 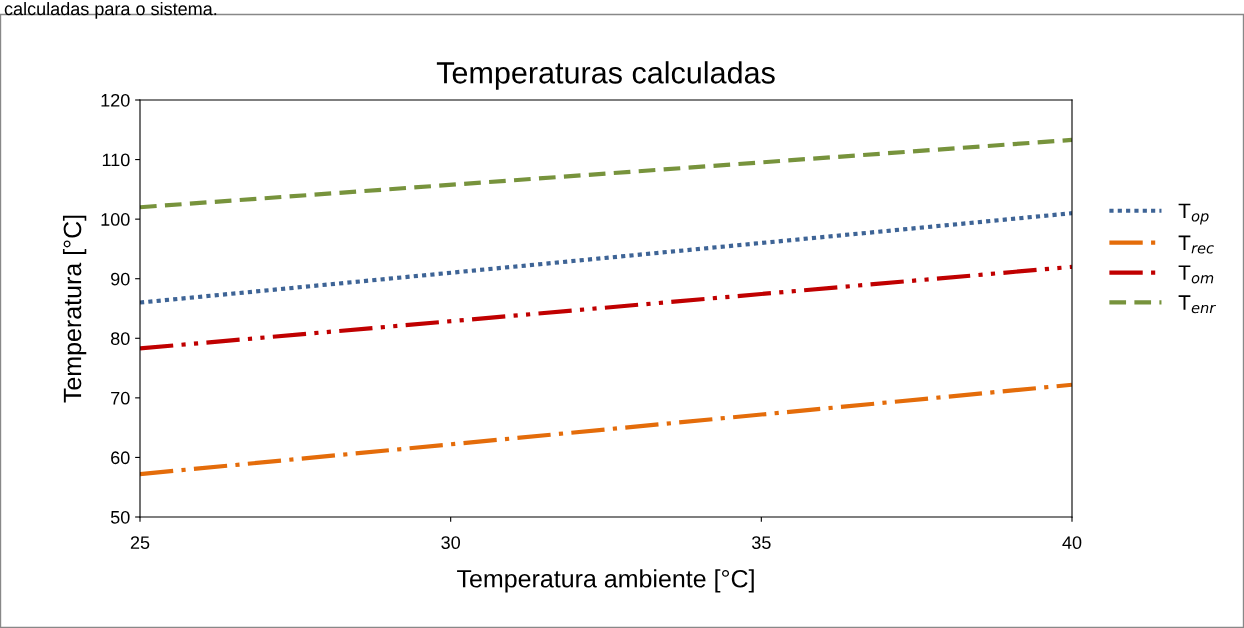 I want to click on chart-title: Temperaturas calculadas, so click(x=605, y=75).